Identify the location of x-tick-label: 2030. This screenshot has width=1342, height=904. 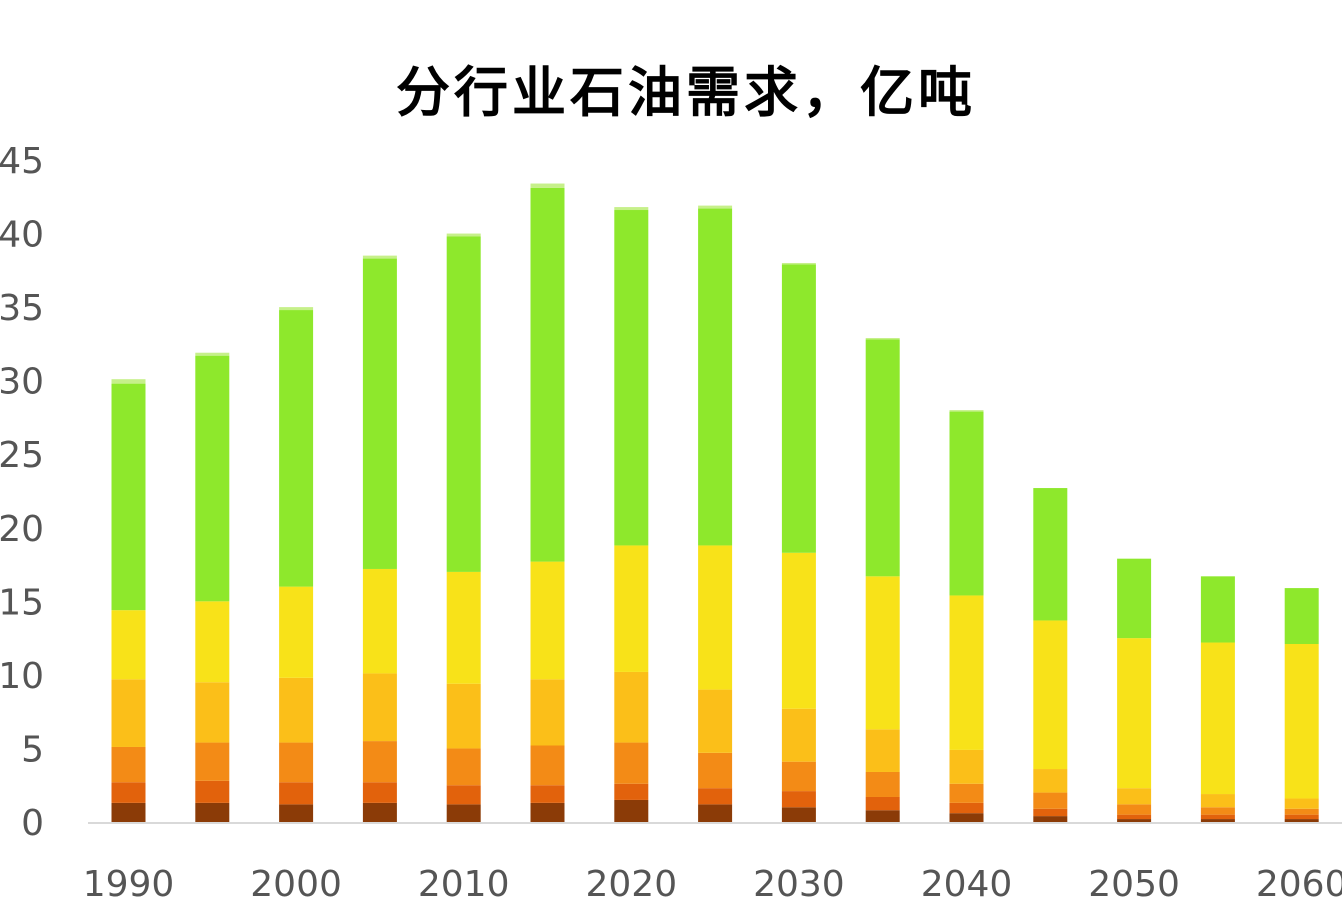
(799, 884).